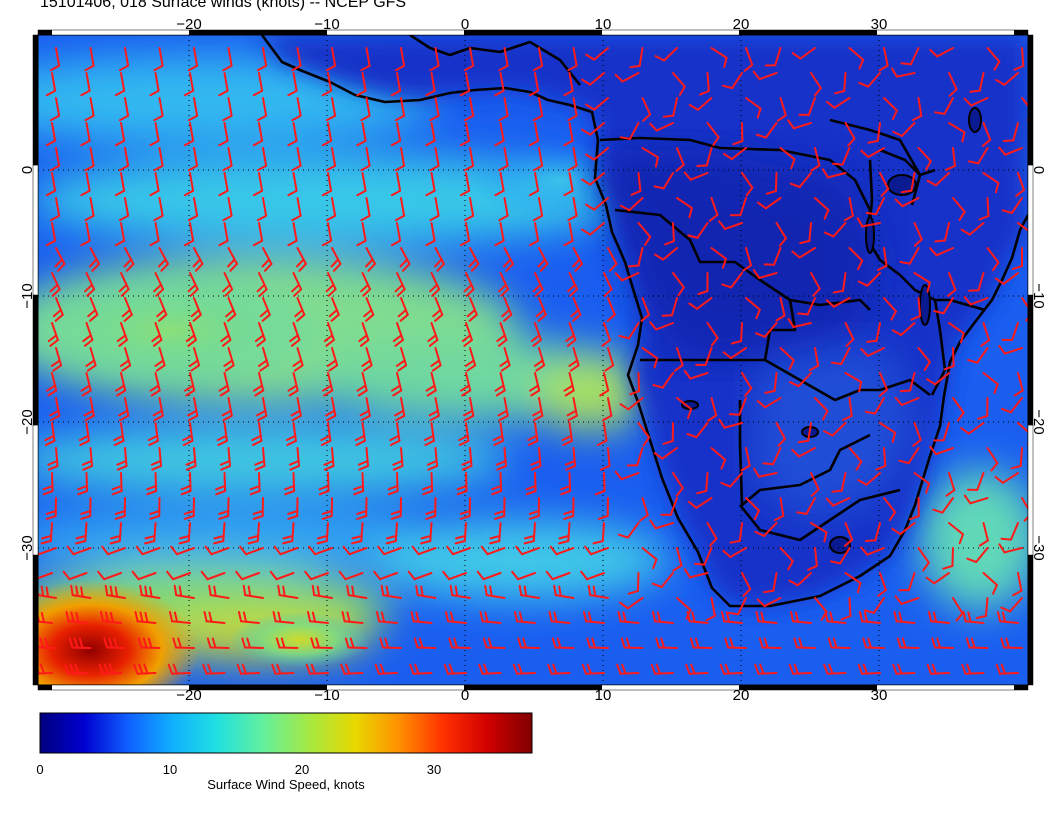 This screenshot has width=1056, height=816. Describe the element at coordinates (27, 547) in the screenshot. I see `lat-label-left-3: −30` at that location.